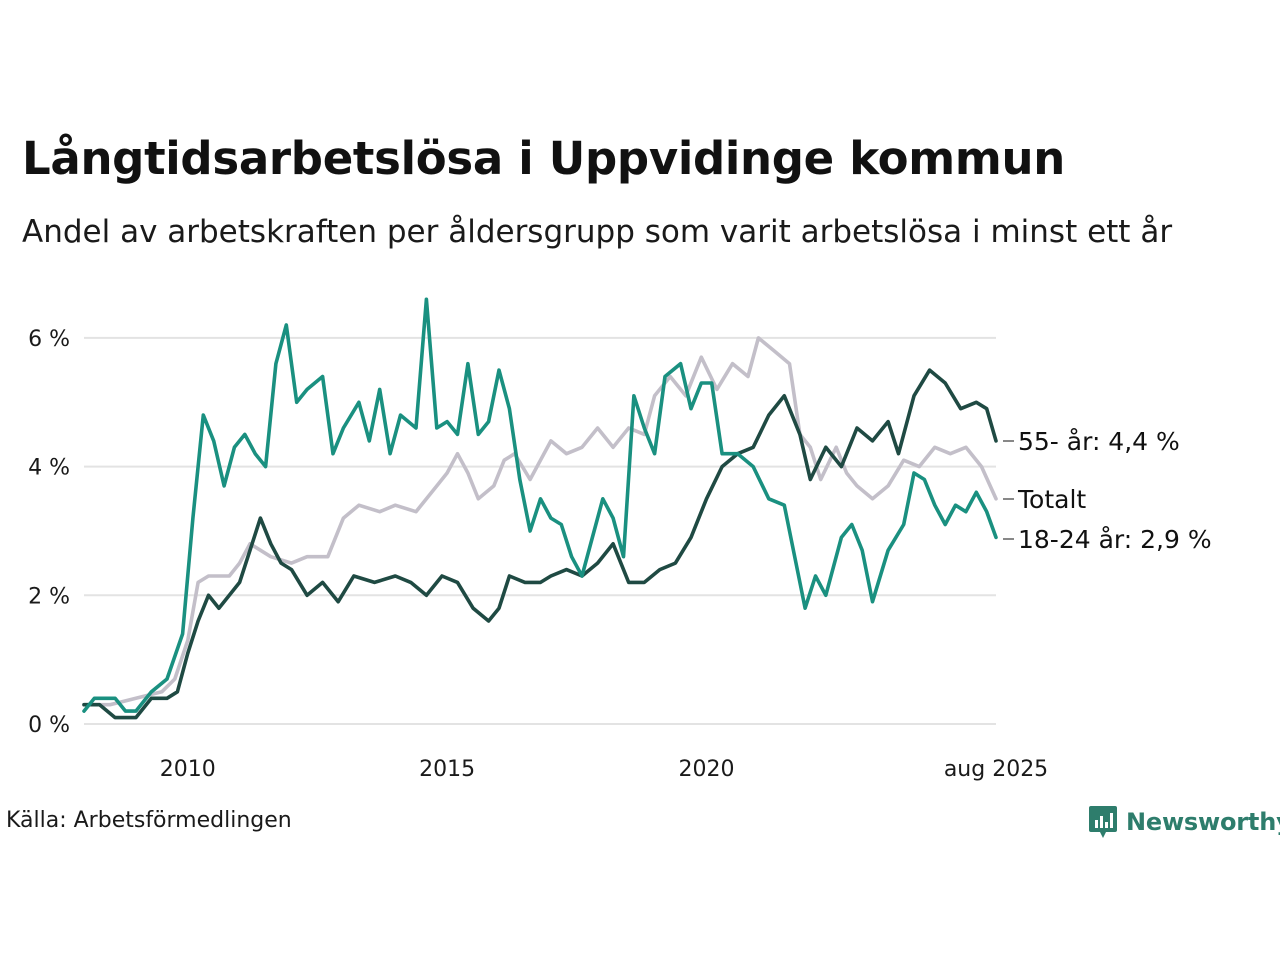 This screenshot has width=1280, height=960. Describe the element at coordinates (188, 769) in the screenshot. I see `x-tick-label: 2010` at that location.